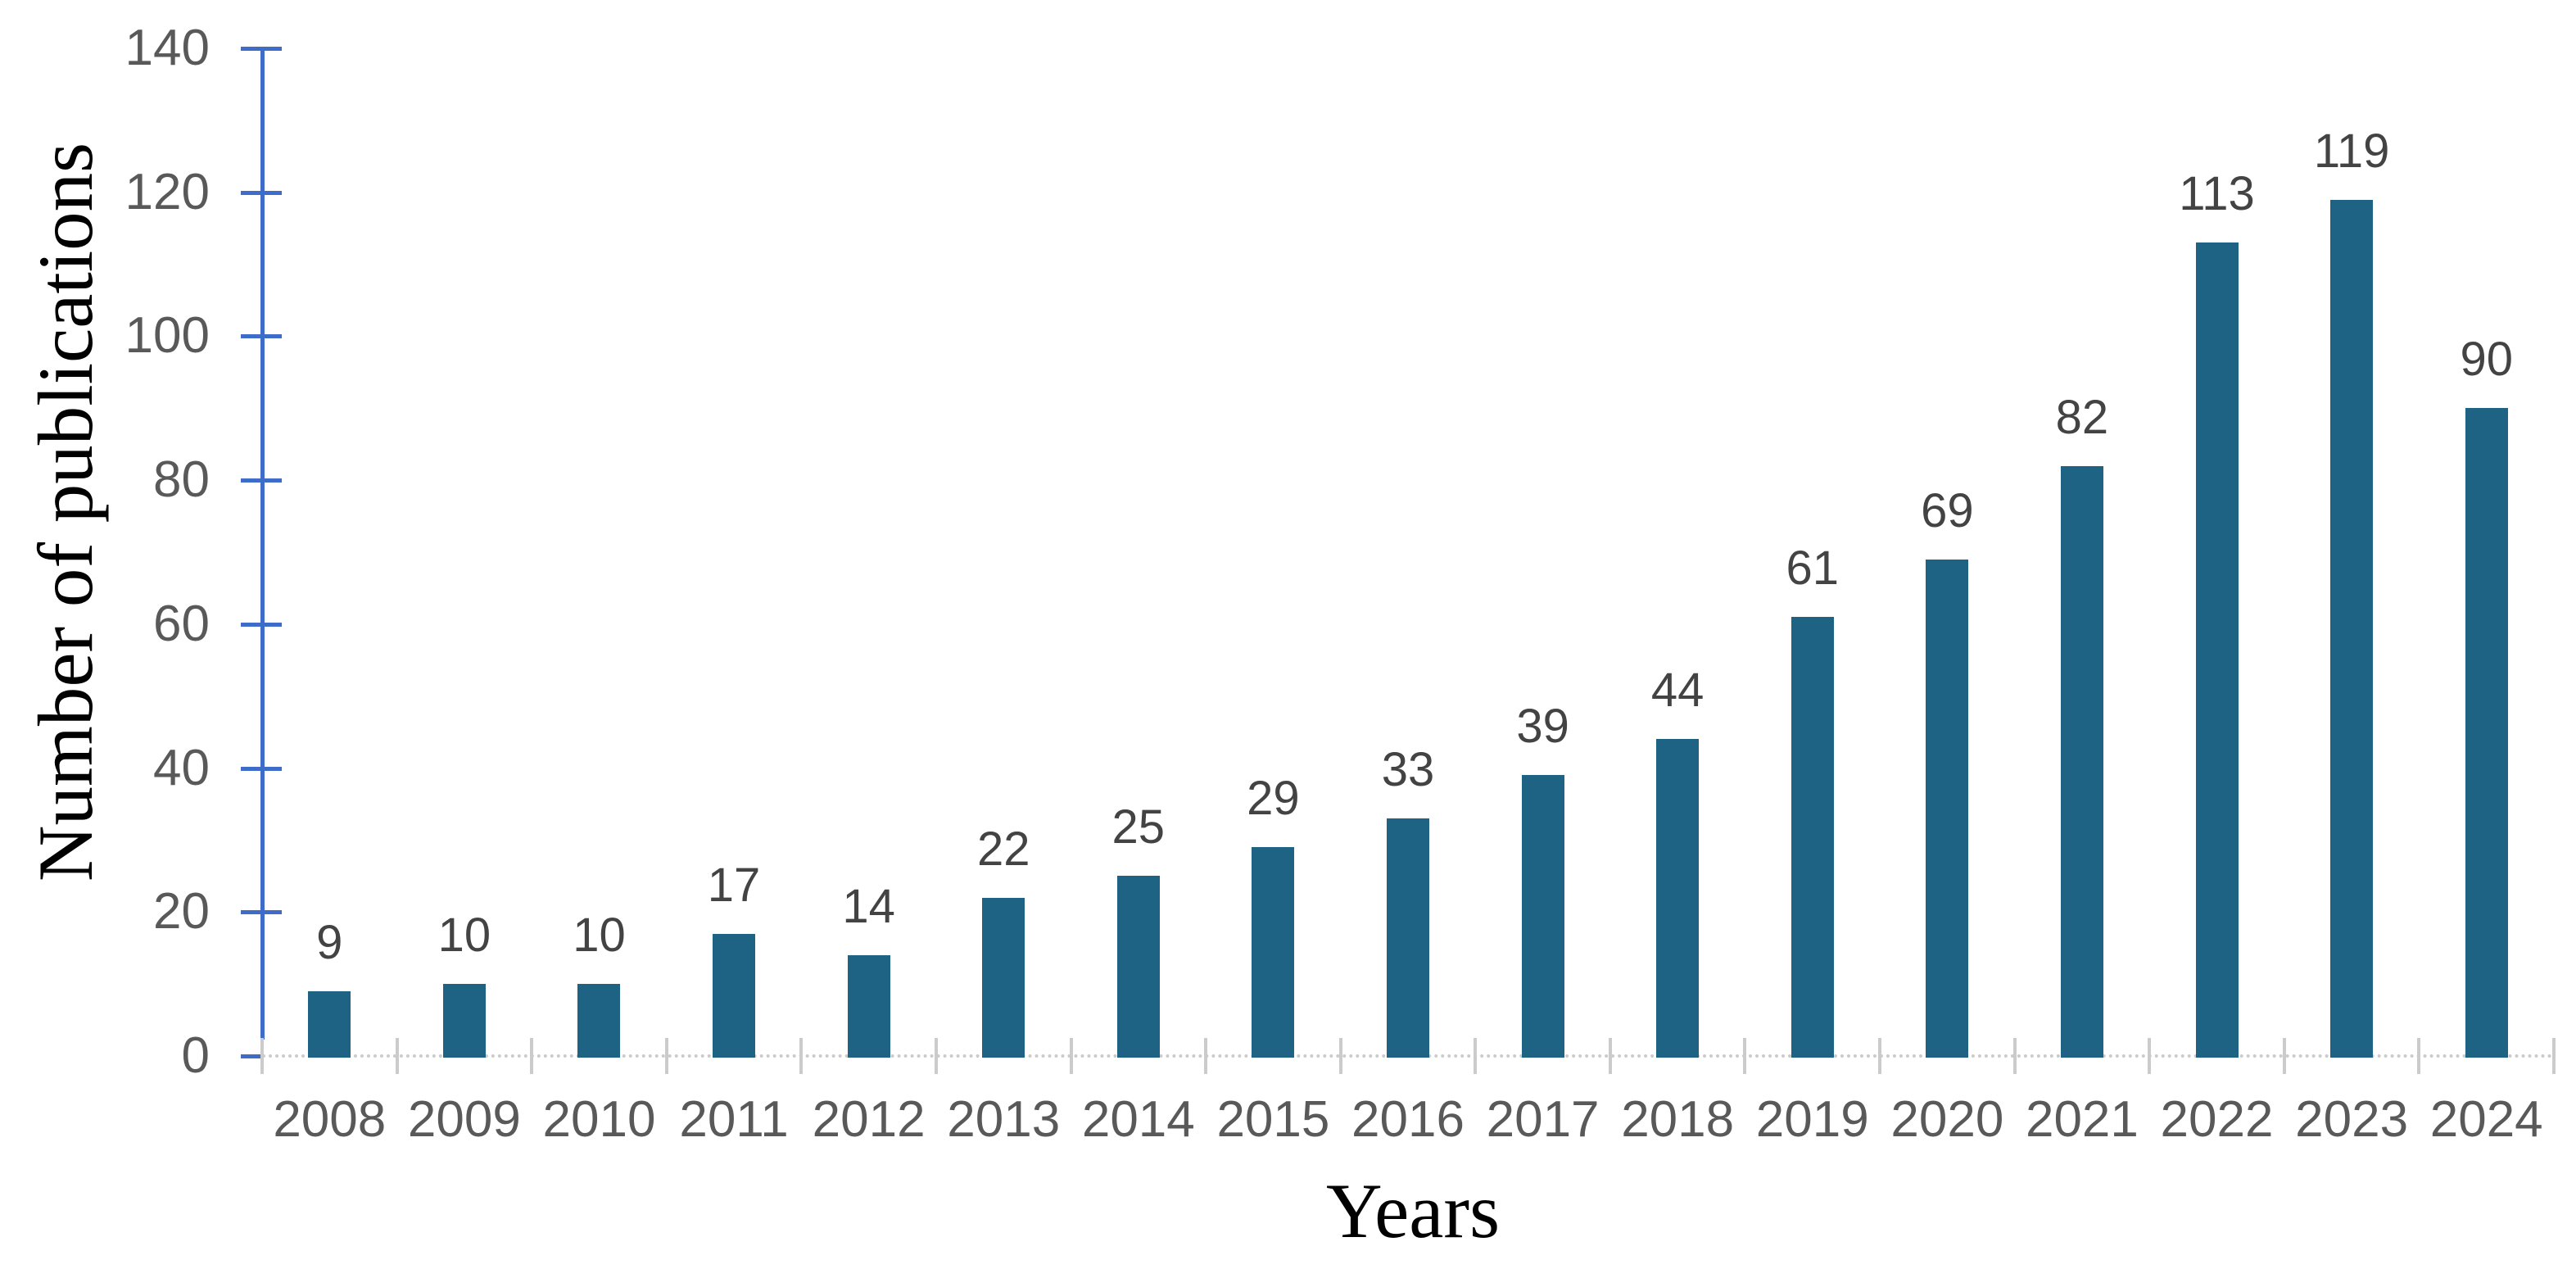  Describe the element at coordinates (1003, 978) in the screenshot. I see `bar-2013` at that location.